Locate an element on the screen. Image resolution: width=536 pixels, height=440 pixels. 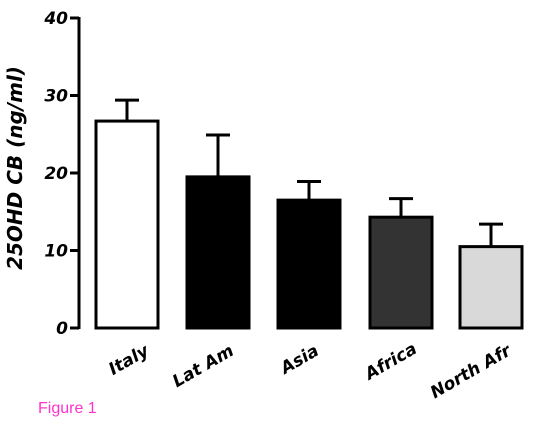
y-axis: 0 10 20 30 40 is located at coordinates (62, 174).